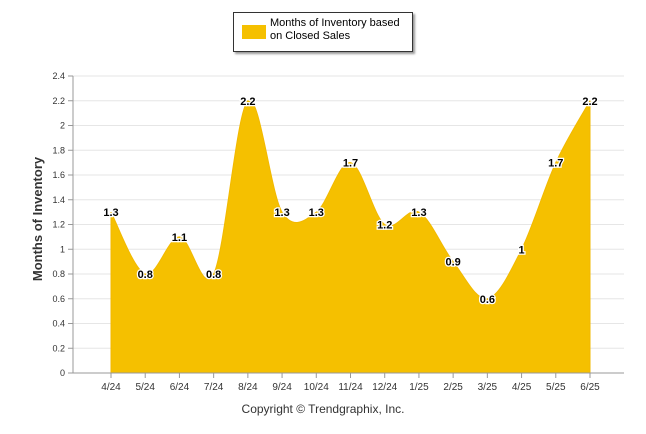 This screenshot has height=434, width=646. What do you see at coordinates (62, 373) in the screenshot?
I see `y-tick-label: 0` at bounding box center [62, 373].